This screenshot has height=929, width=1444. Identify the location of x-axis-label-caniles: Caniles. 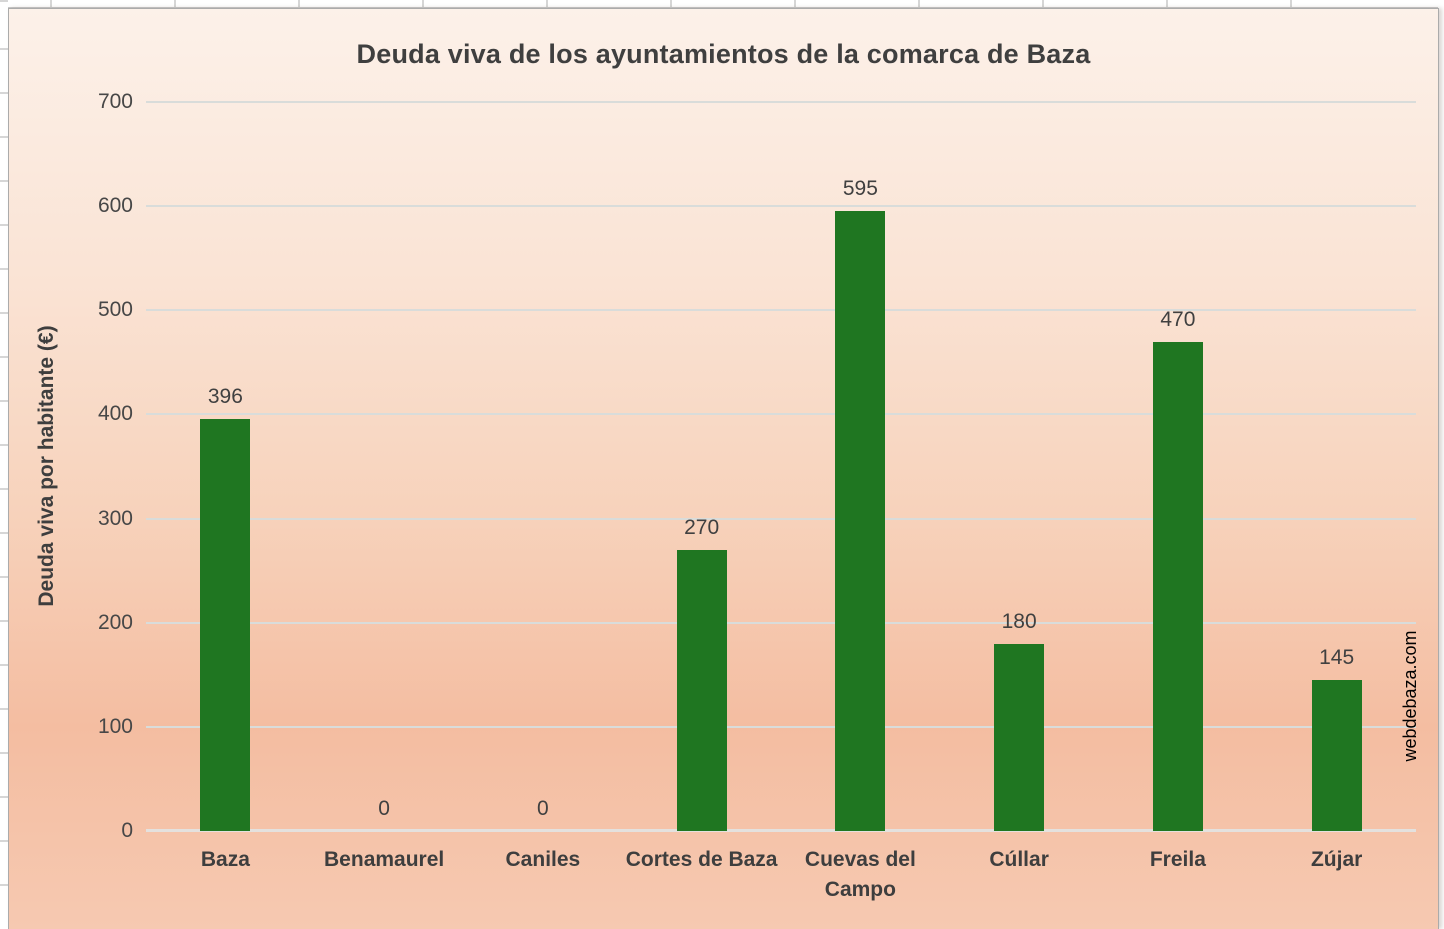
(543, 859).